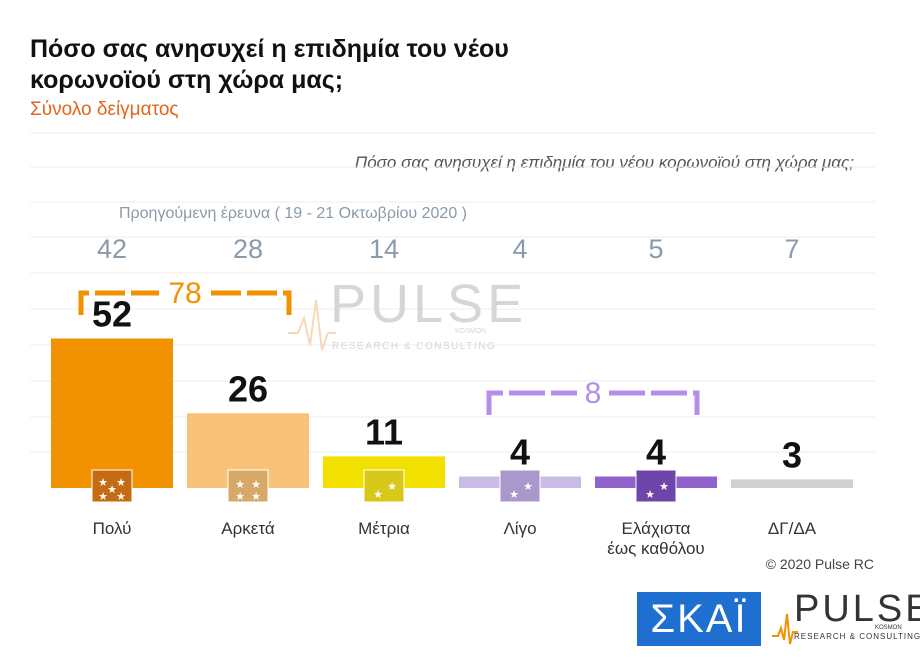 This screenshot has height=659, width=920. Describe the element at coordinates (248, 528) in the screenshot. I see `category-label: Αρκετά` at that location.